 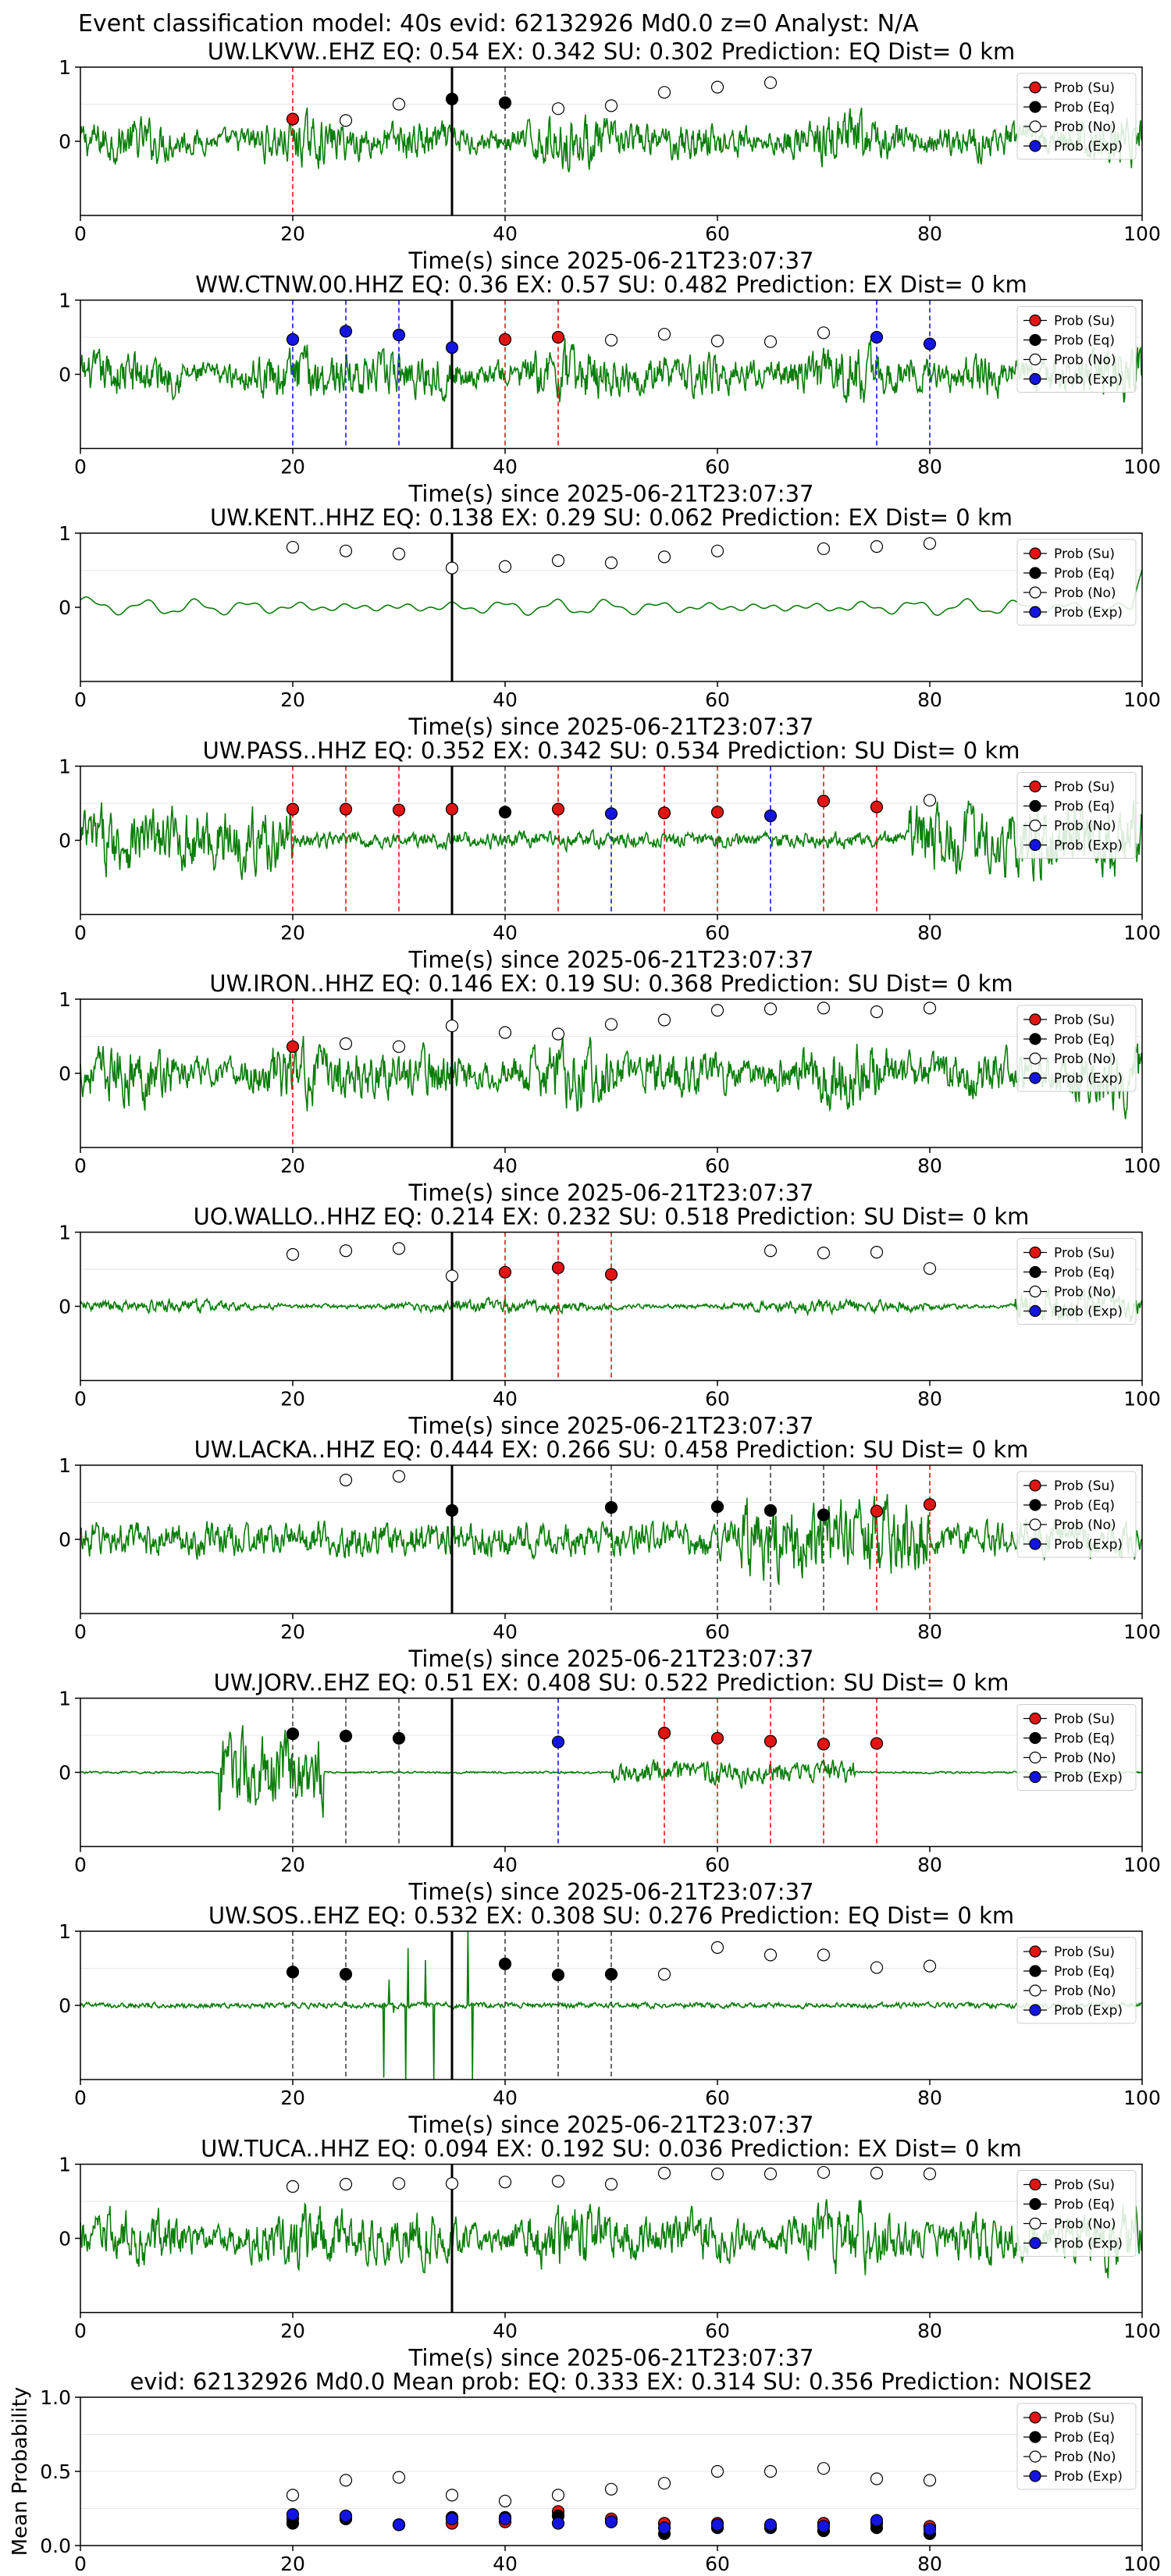 I want to click on y-tick-label: 0.5, so click(x=55, y=2471).